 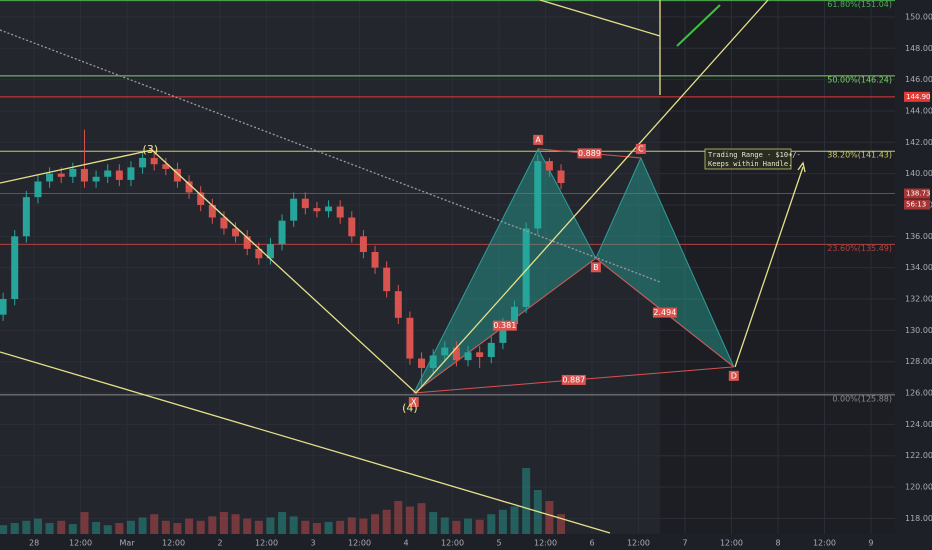 What do you see at coordinates (918, 299) in the screenshot?
I see `y-tick-label: 132.00` at bounding box center [918, 299].